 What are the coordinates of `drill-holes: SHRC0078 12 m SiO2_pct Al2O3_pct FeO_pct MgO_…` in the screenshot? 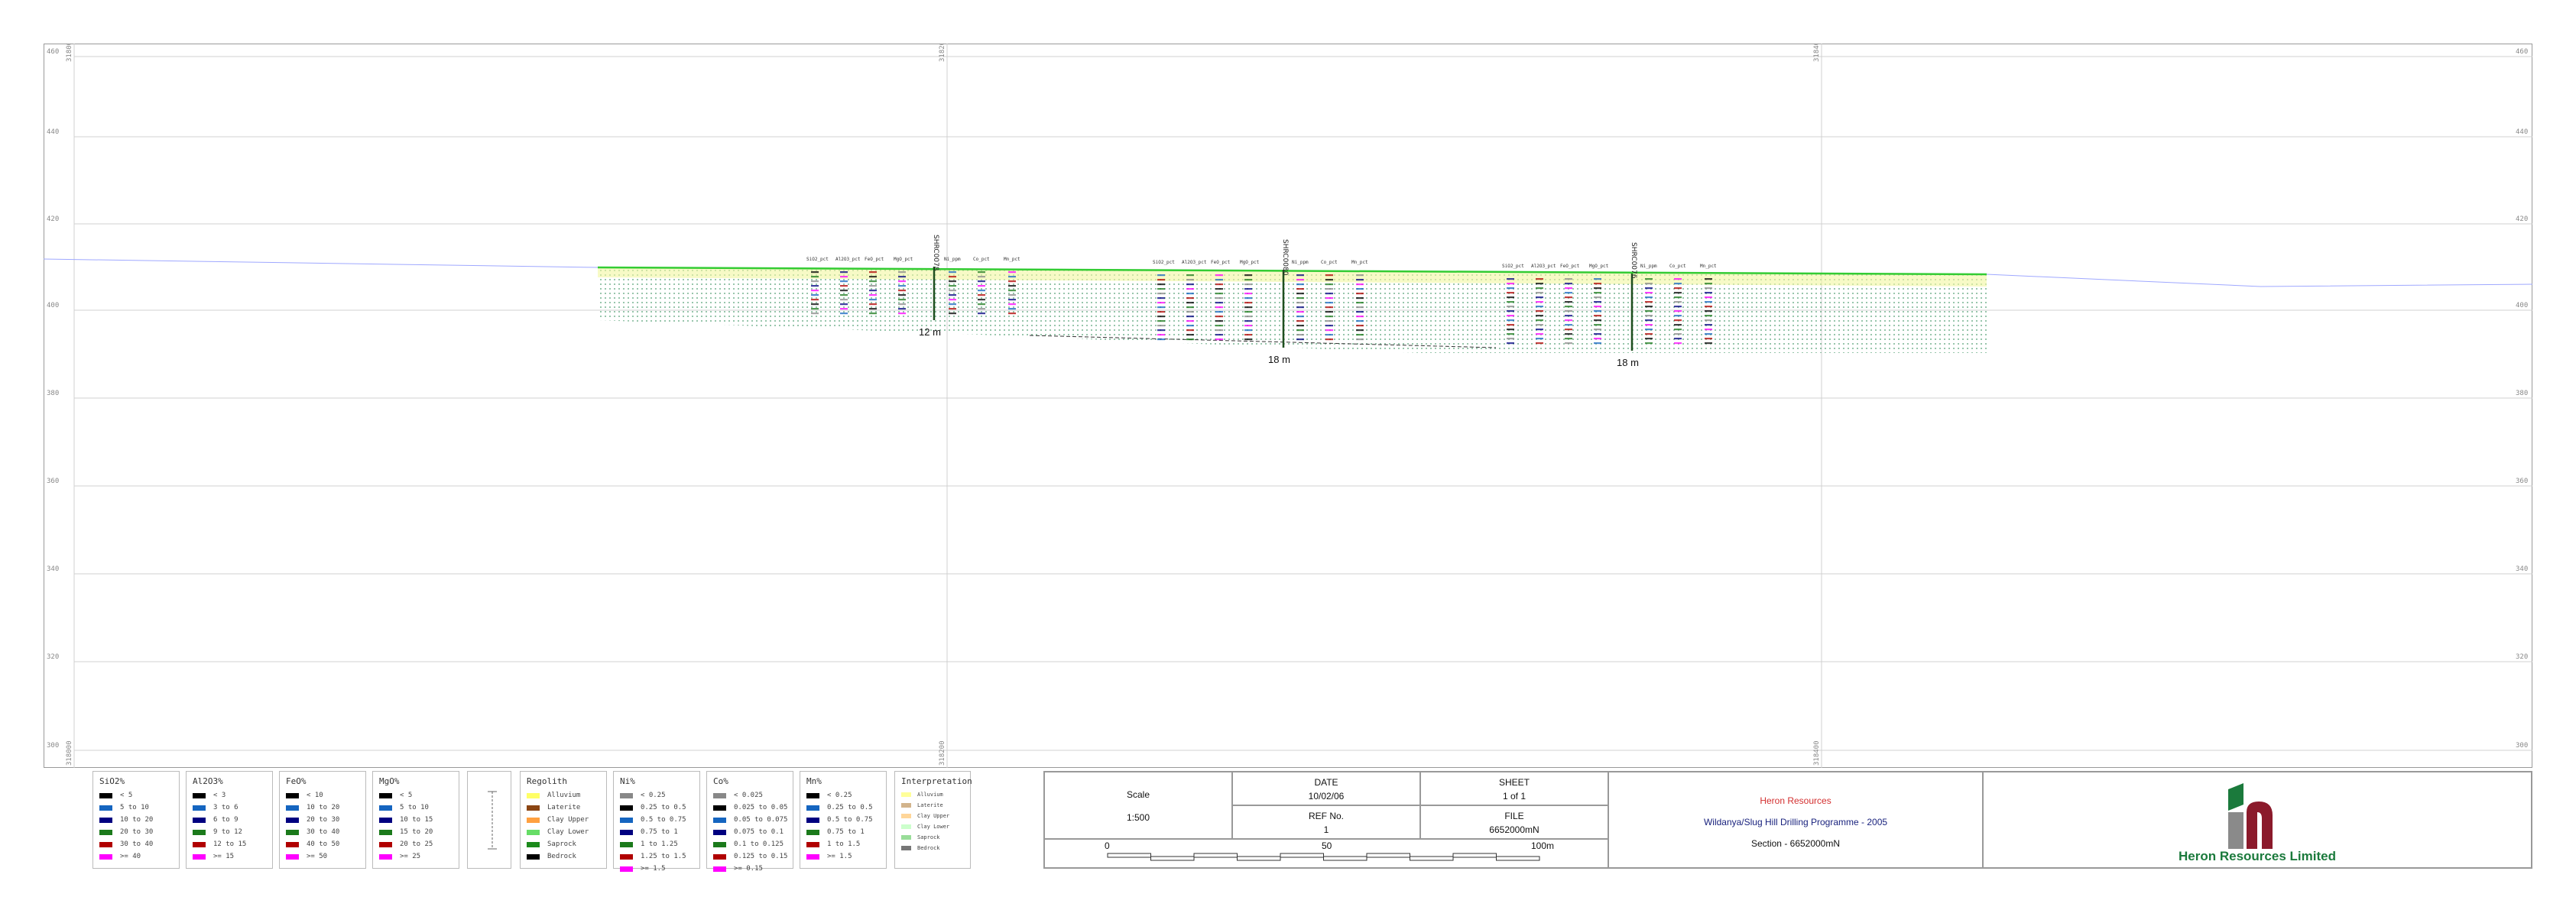 It's located at (1261, 301).